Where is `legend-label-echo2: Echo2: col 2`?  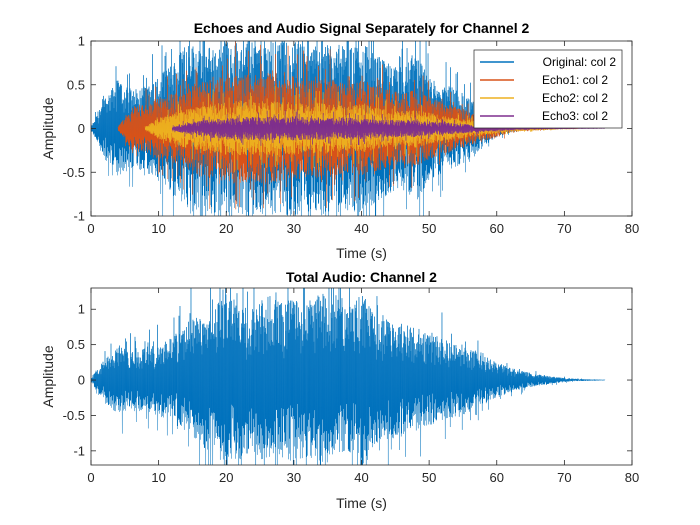
legend-label-echo2: Echo2: col 2 is located at coordinates (575, 98).